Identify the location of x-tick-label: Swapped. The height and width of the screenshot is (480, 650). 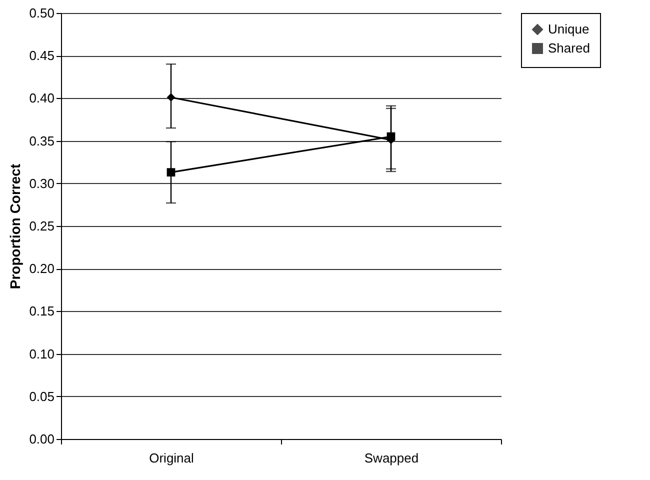
(391, 458).